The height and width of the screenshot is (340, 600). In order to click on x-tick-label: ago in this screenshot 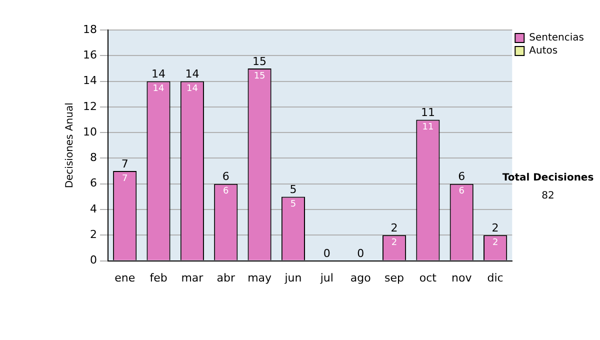, I will do `click(361, 277)`.